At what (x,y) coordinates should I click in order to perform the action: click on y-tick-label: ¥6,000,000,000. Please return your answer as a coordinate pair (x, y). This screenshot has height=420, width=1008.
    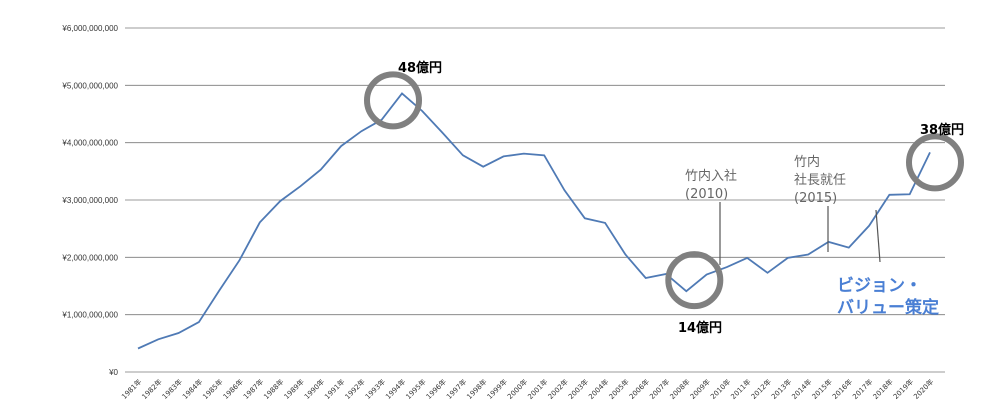
    Looking at the image, I should click on (89, 28).